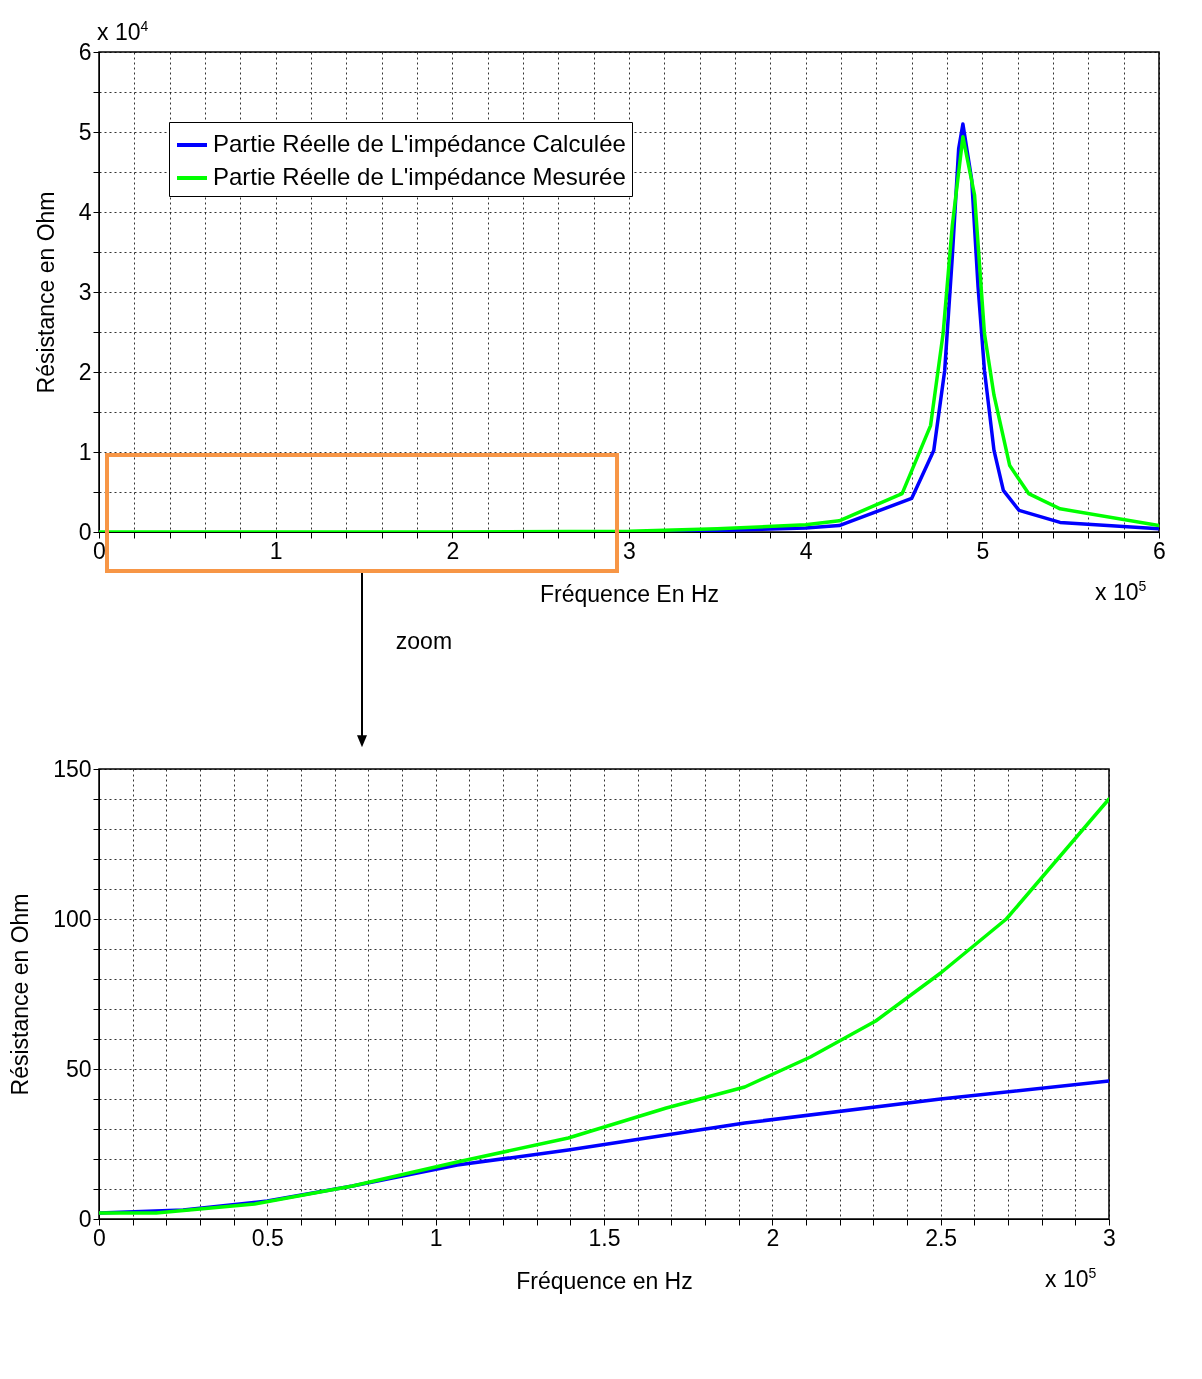  What do you see at coordinates (629, 593) in the screenshot?
I see `x-axis-title: Fréquence En Hz` at bounding box center [629, 593].